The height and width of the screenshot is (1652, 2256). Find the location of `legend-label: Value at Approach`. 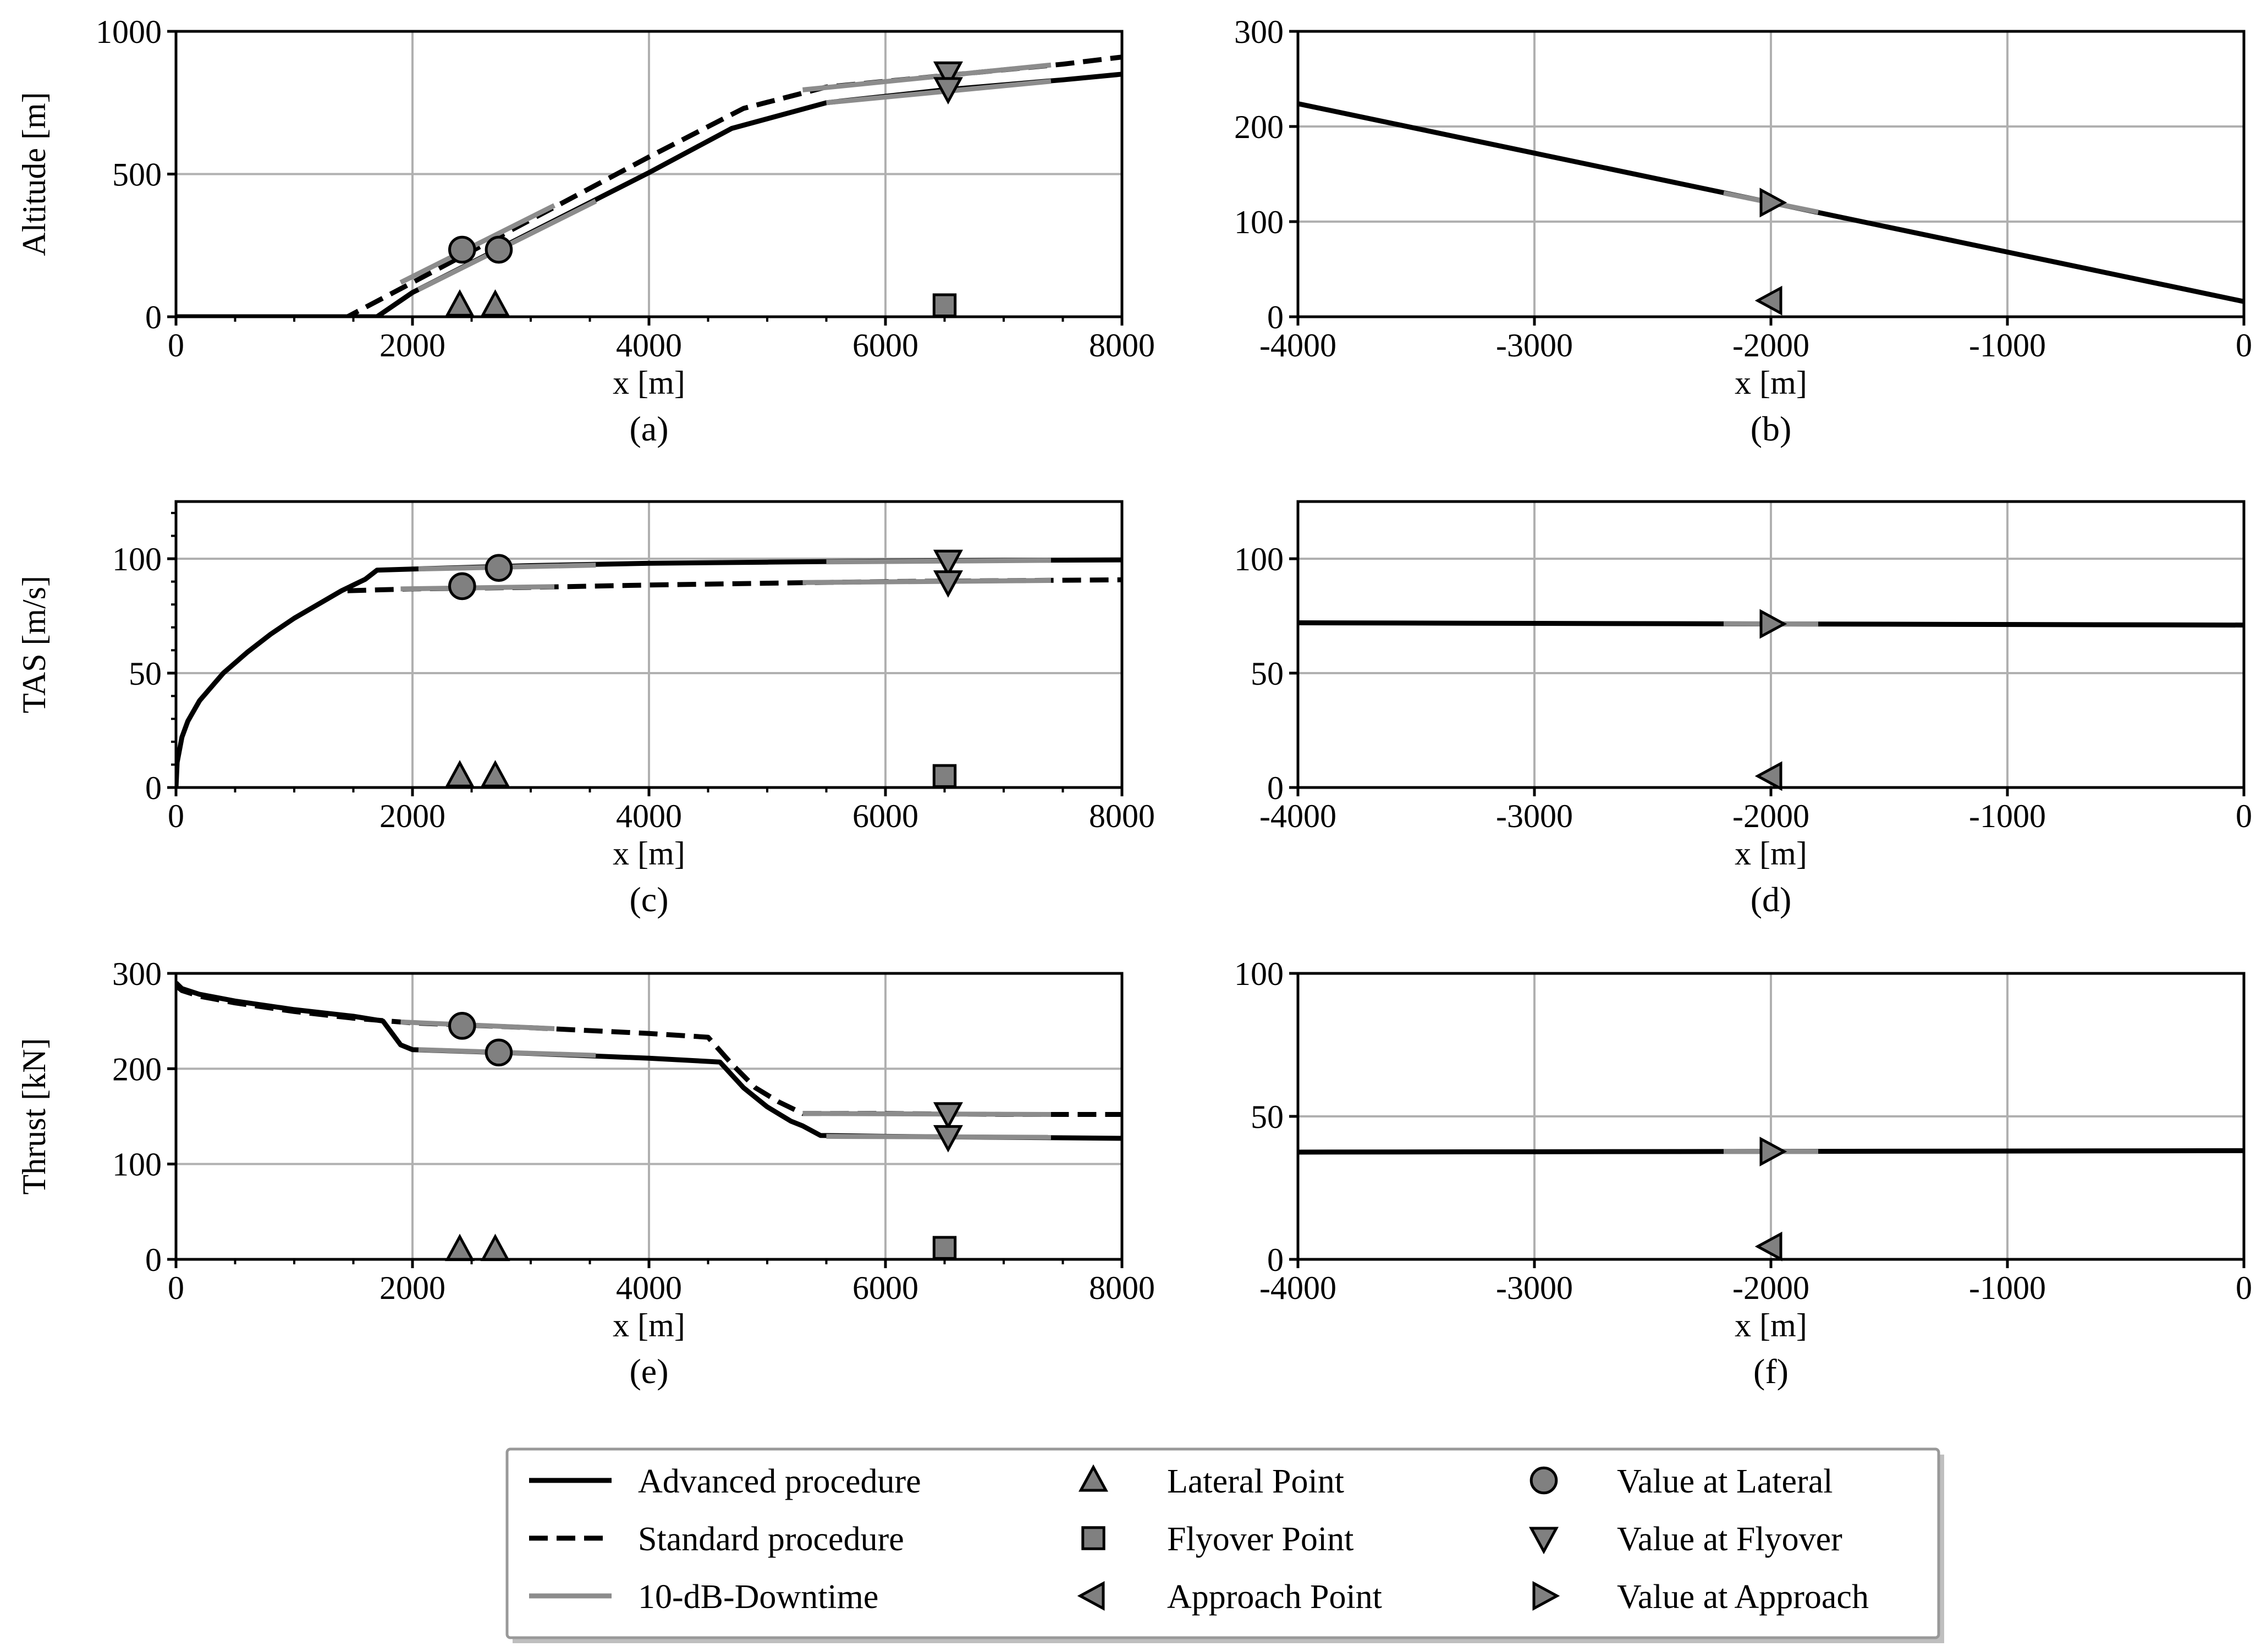

legend-label: Value at Approach is located at coordinates (1743, 1597).